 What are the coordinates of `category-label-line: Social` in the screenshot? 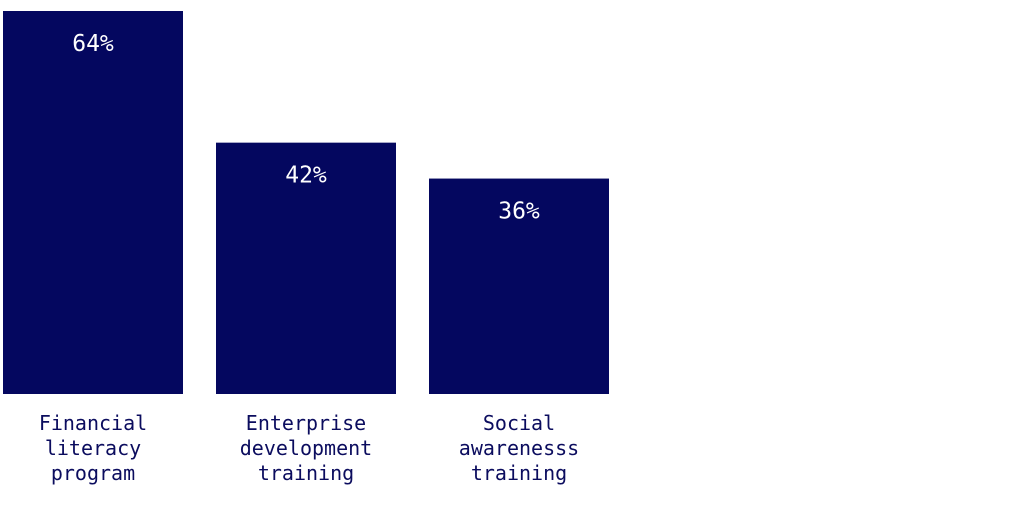 It's located at (519, 423).